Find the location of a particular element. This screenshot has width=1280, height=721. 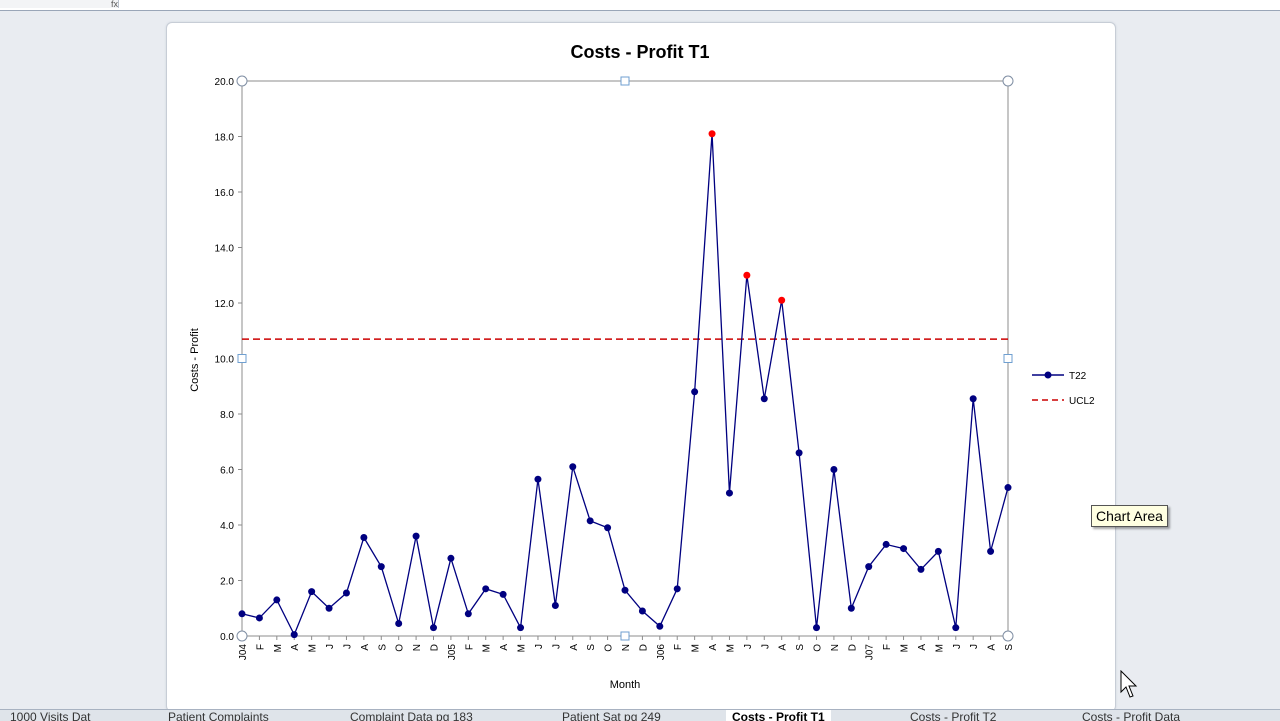

sheet-tab-complaint-data: Complaint Data pg 183 is located at coordinates (411, 715).